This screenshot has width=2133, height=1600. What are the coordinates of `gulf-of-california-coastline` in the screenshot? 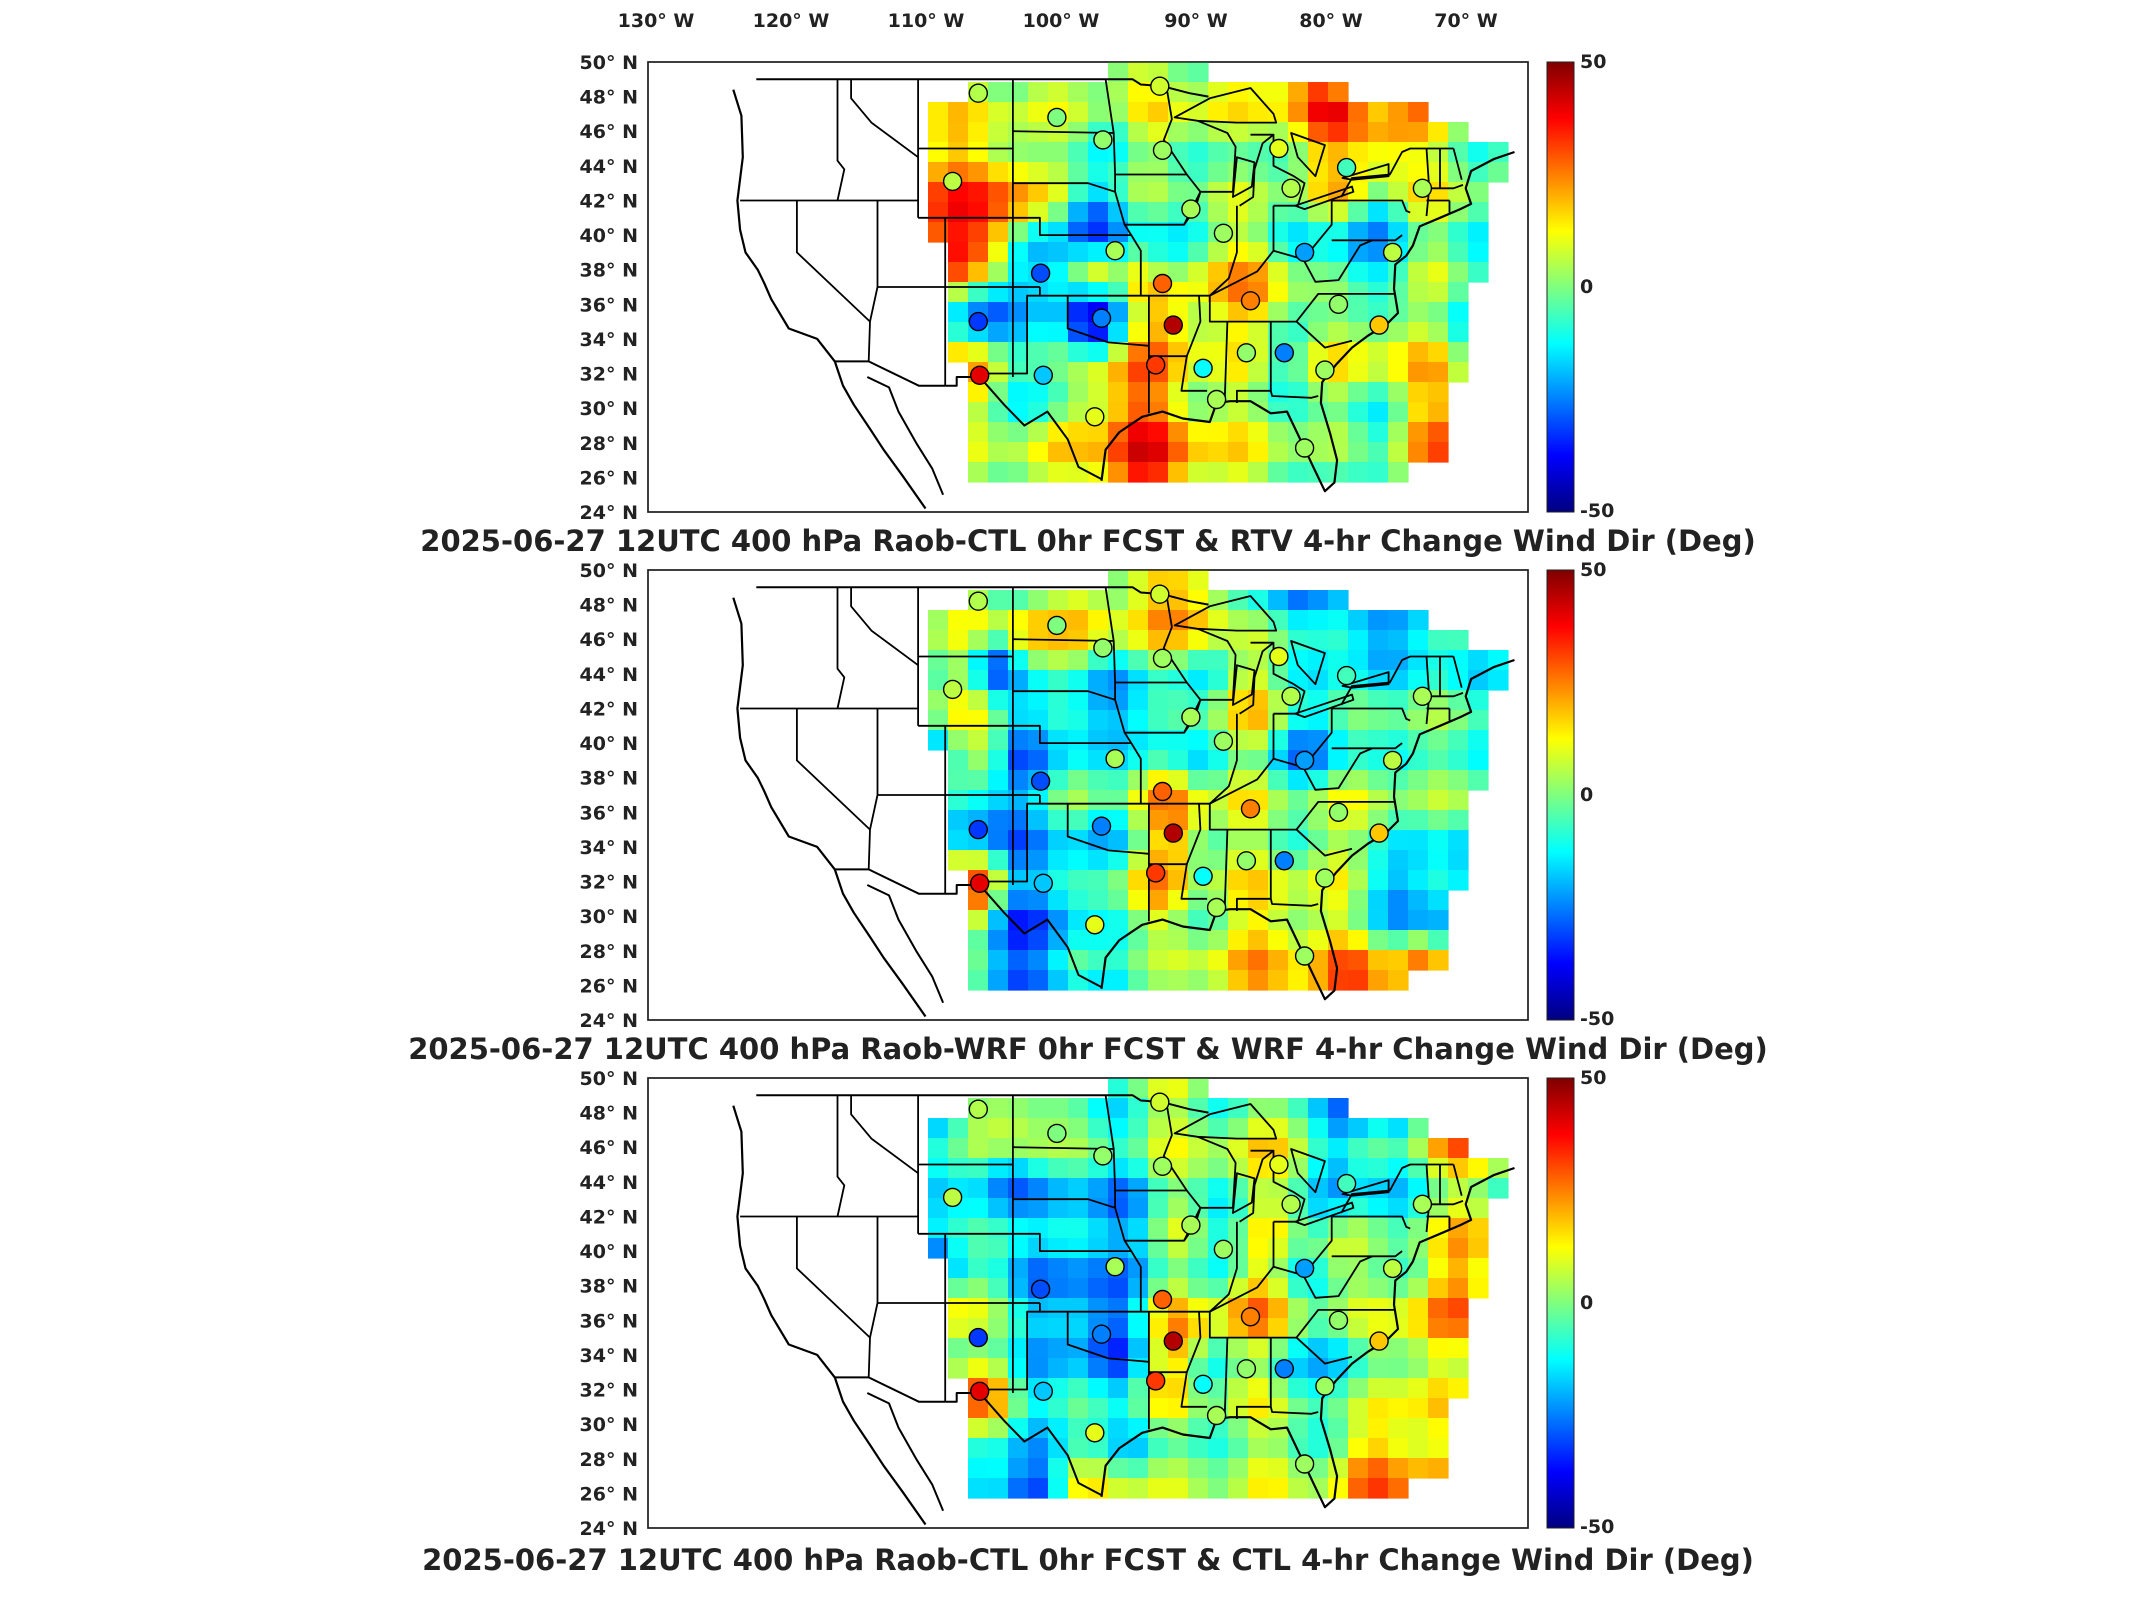 It's located at (905, 944).